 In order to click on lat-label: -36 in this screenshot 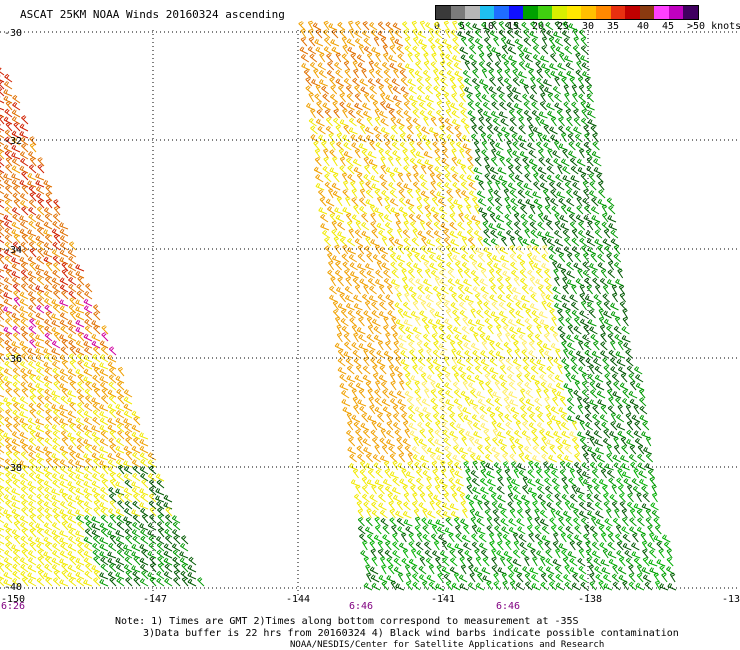, I will do `click(13, 359)`.